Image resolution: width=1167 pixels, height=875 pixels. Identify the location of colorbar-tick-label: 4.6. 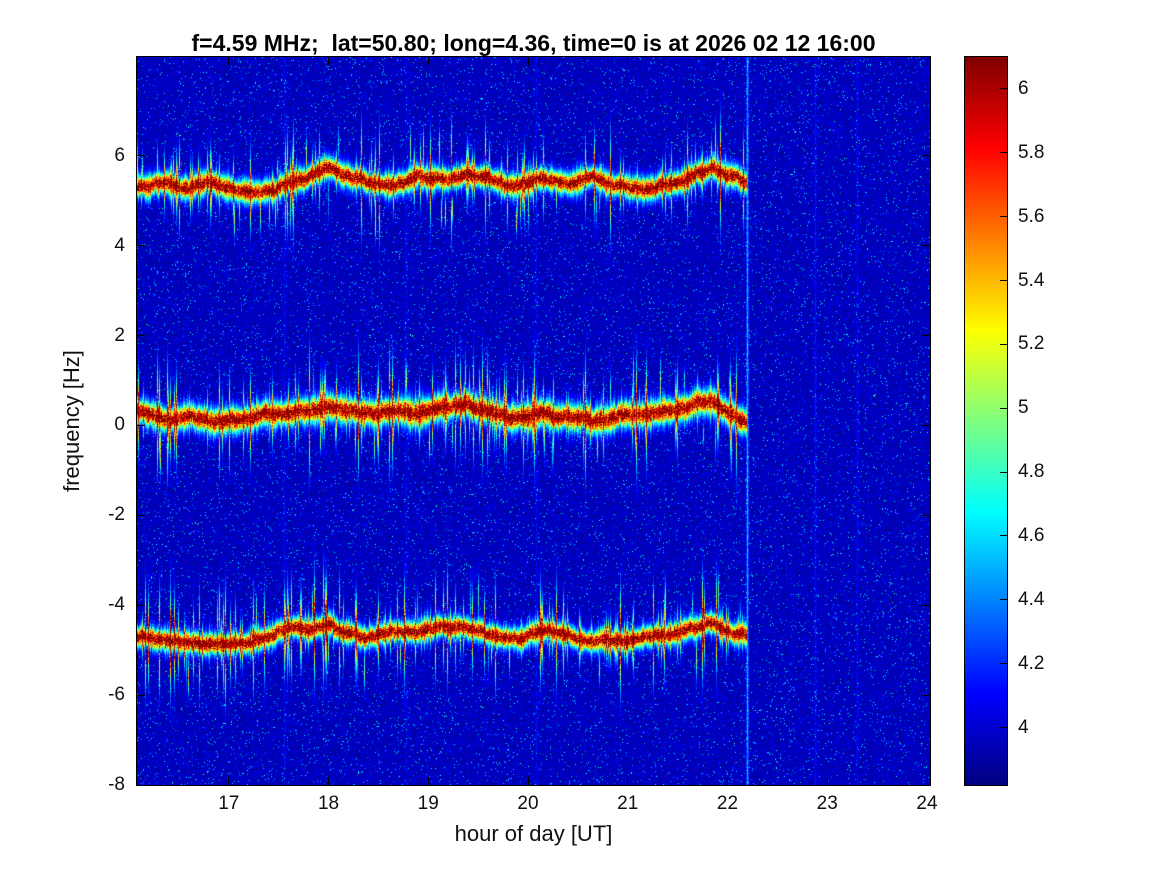
(1031, 535).